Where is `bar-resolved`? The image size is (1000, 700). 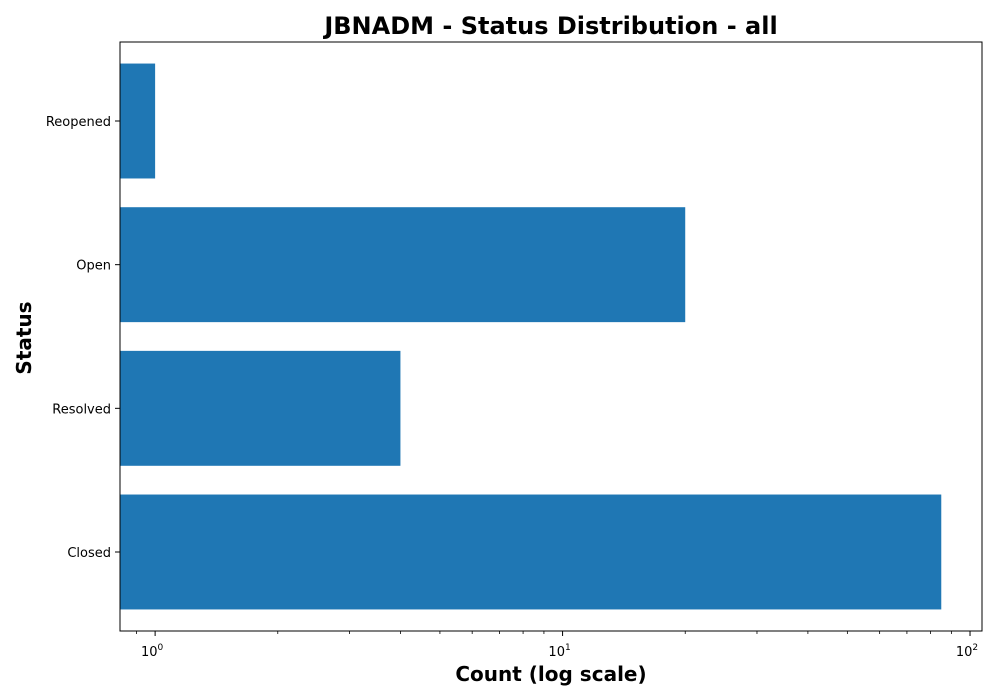
bar-resolved is located at coordinates (260, 408).